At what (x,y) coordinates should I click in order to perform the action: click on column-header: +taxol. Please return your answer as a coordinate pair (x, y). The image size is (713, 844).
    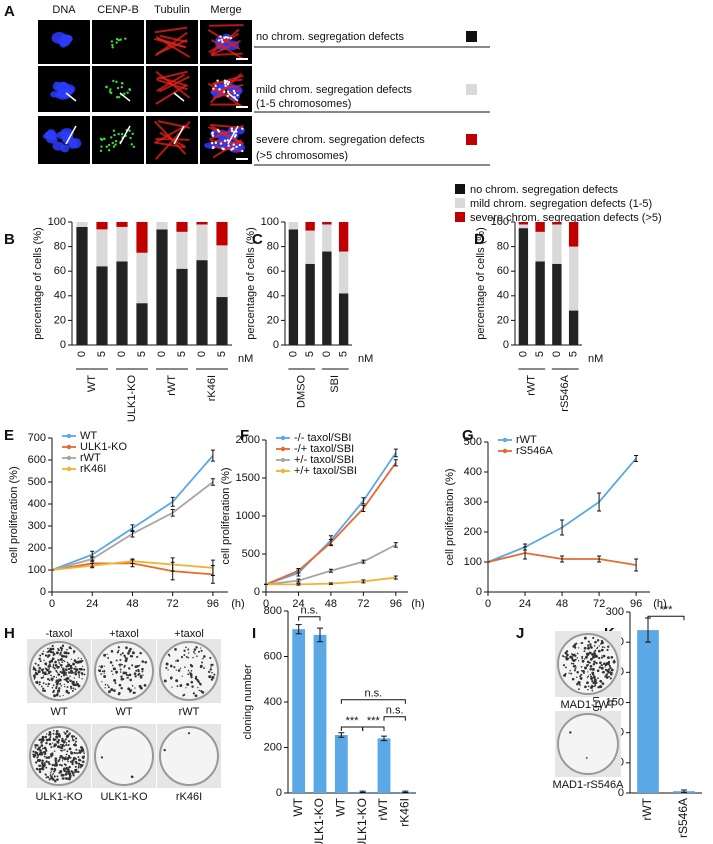
    Looking at the image, I should click on (189, 634).